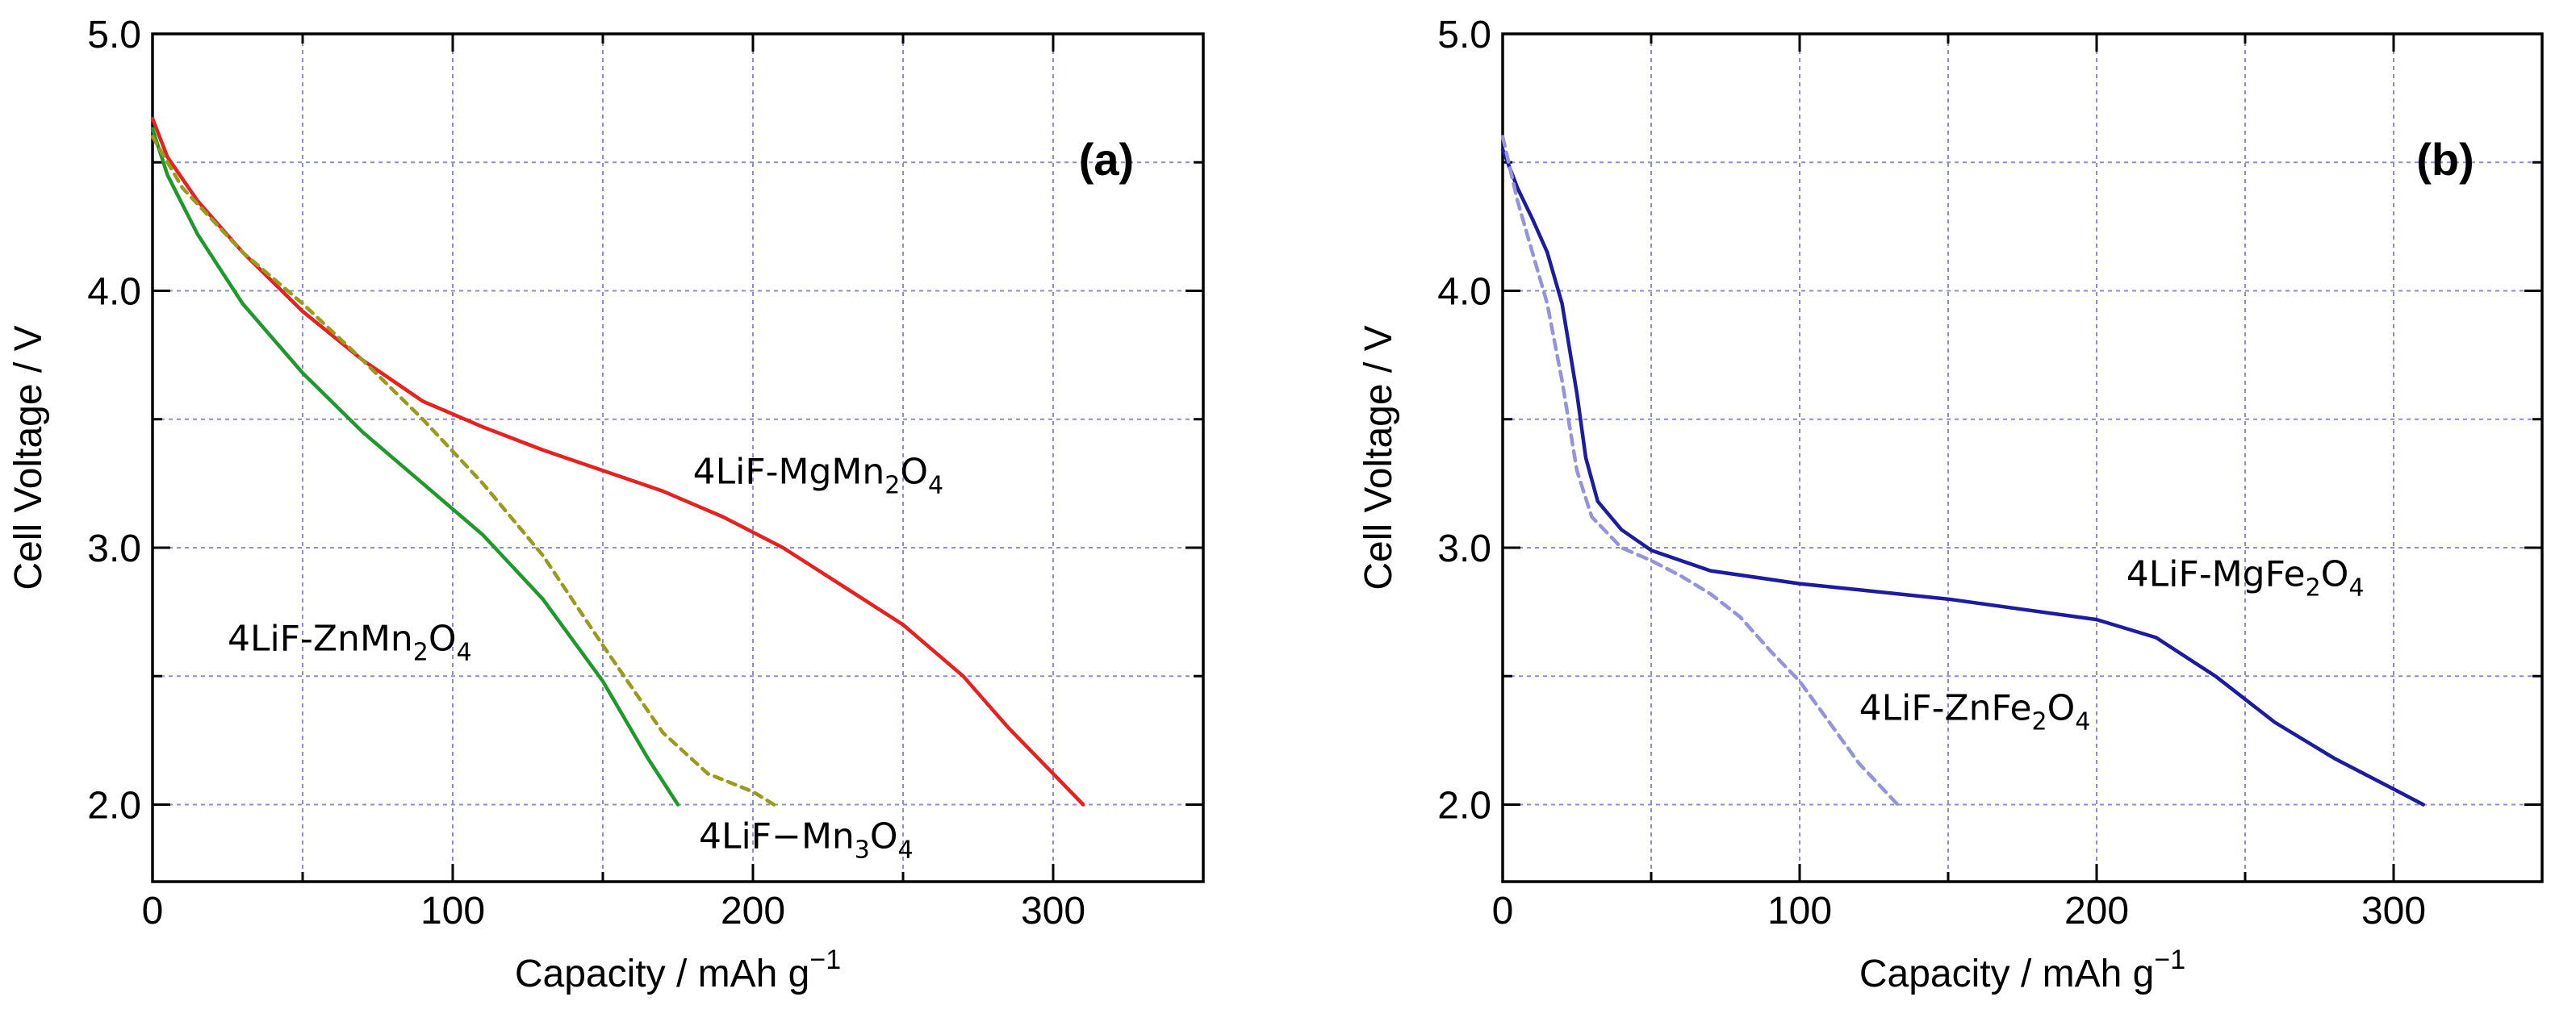 The image size is (2576, 1022). I want to click on series-annotation: 4LiF-MgFe2O4, so click(2245, 579).